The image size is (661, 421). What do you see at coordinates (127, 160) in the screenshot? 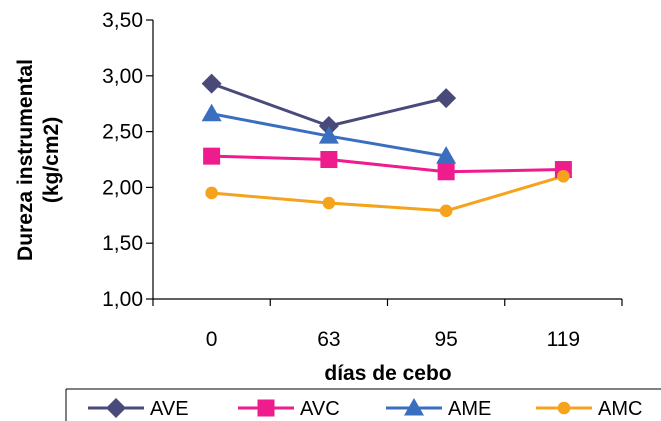
I see `y-ticks: 1,00 1,50 2,00 2,50 3,00 3,50` at bounding box center [127, 160].